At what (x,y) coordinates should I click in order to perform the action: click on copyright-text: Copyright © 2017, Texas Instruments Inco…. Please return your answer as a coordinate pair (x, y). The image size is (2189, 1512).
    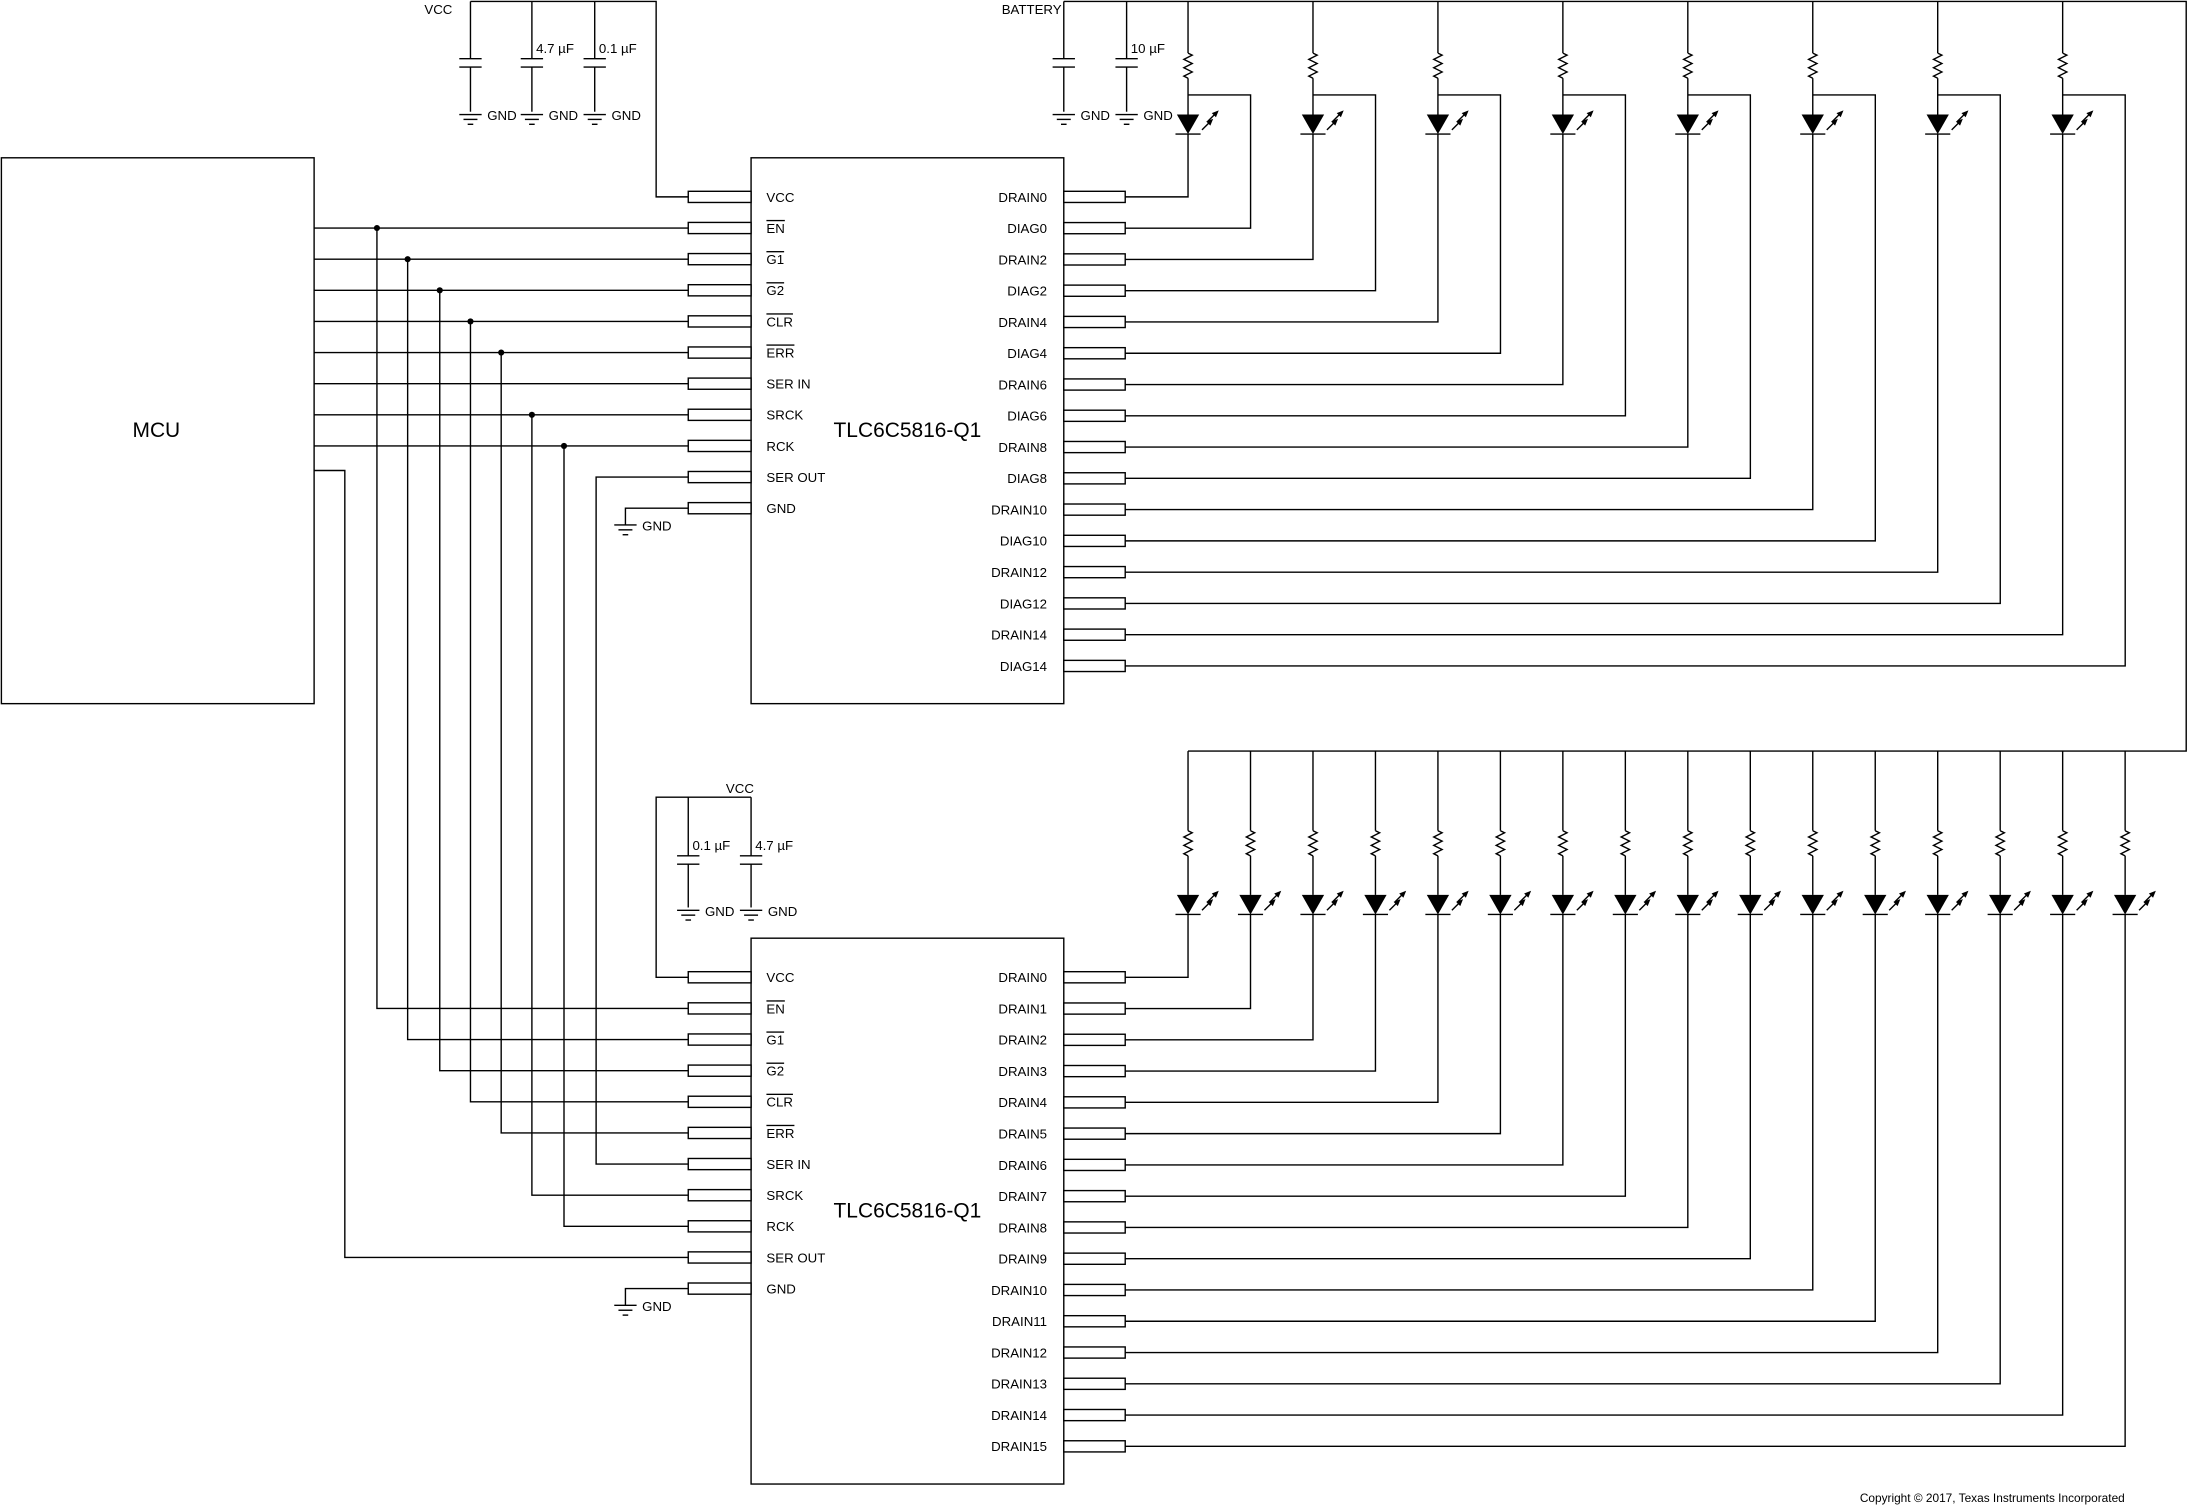
    Looking at the image, I should click on (1992, 1498).